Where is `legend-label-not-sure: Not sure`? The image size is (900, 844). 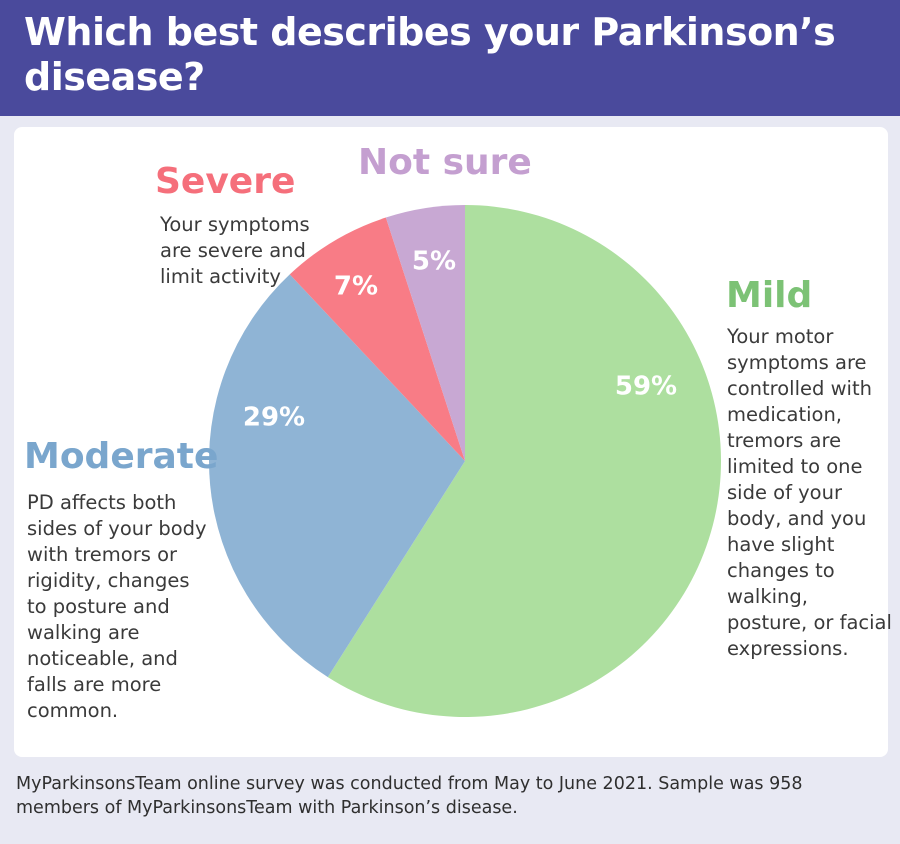
legend-label-not-sure: Not sure is located at coordinates (445, 162).